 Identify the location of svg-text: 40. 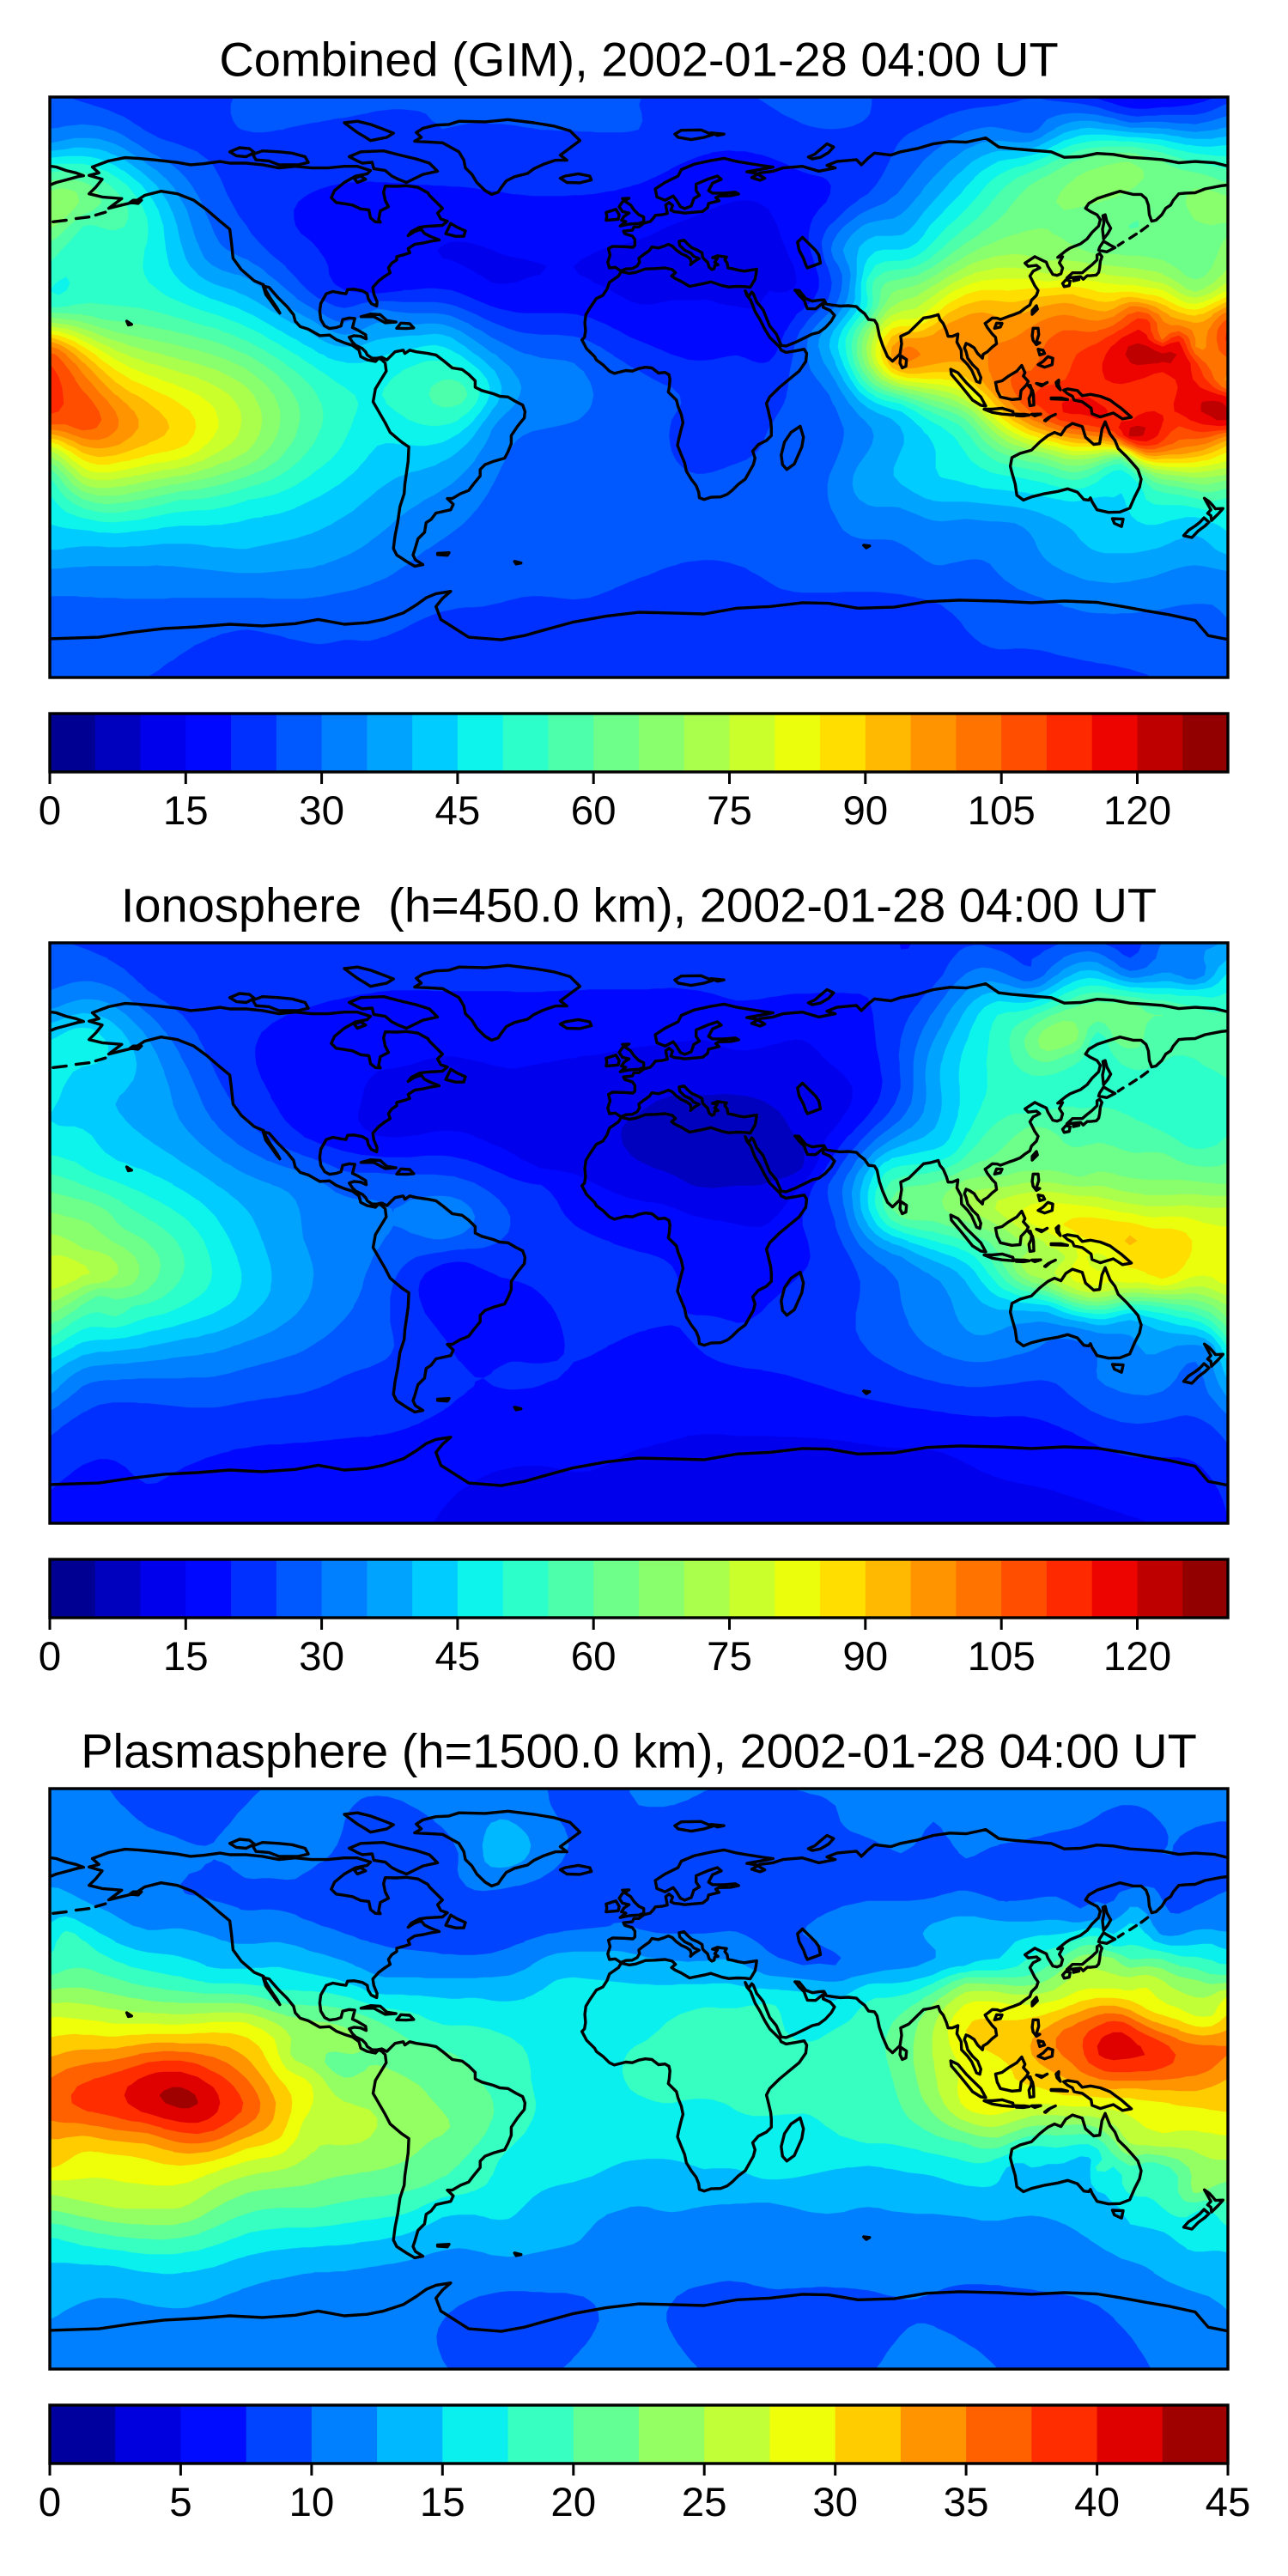
(1097, 2502).